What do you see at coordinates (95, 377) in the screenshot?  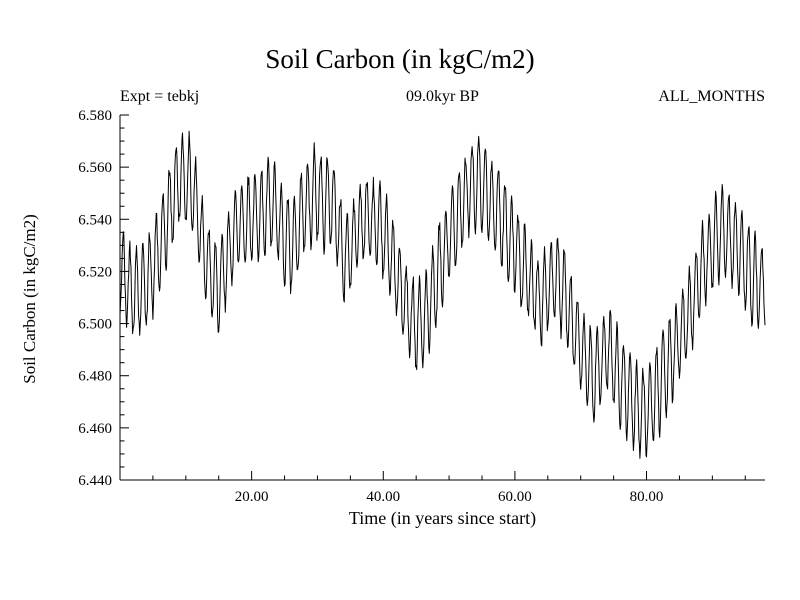 I see `y-tick-label: 6.480` at bounding box center [95, 377].